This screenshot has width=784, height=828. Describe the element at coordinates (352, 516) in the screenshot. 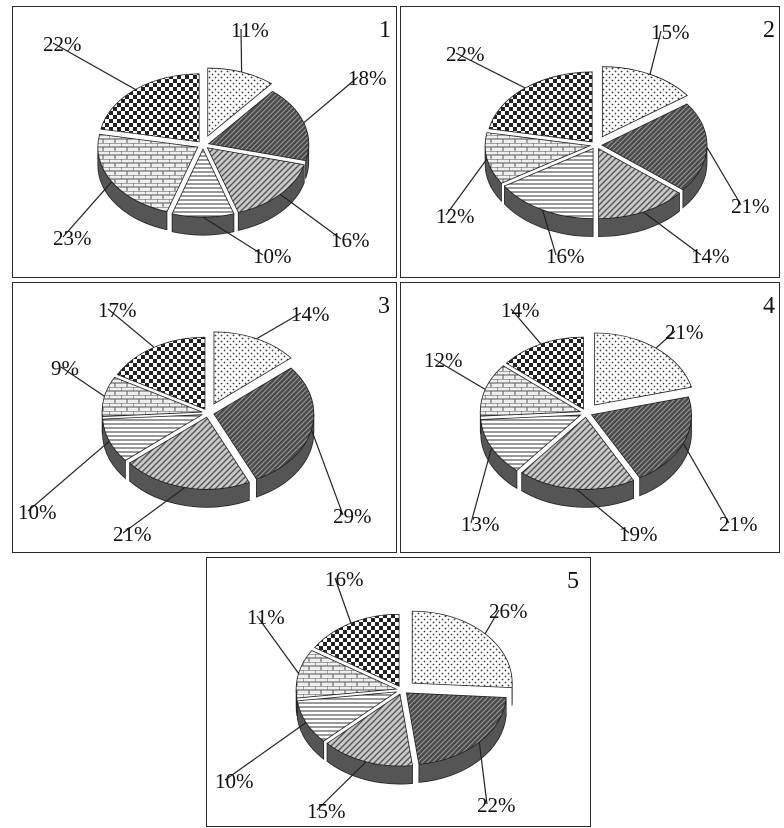

I see `percent-label: 29%` at that location.